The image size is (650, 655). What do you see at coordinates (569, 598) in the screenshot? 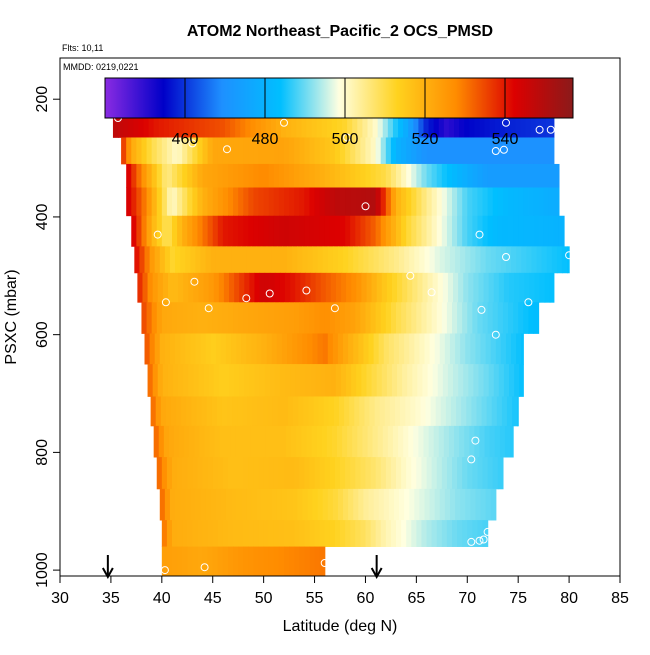
I see `x-tick-label: 80` at bounding box center [569, 598].